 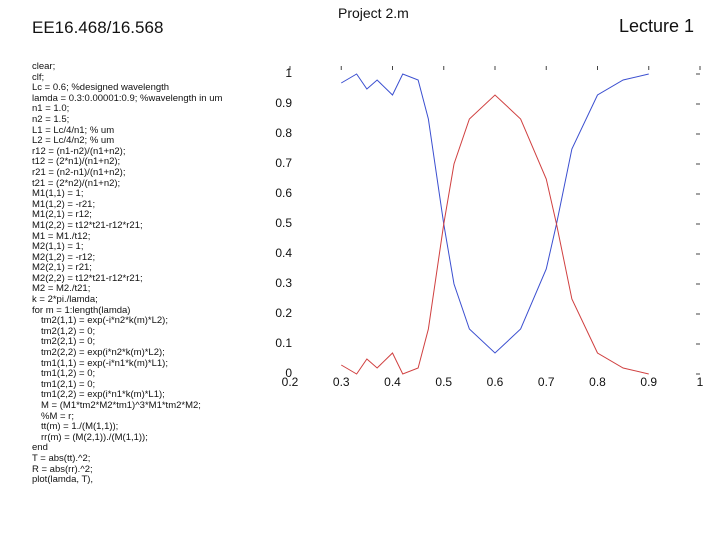 What do you see at coordinates (656, 26) in the screenshot?
I see `lecture-title: Lecture 1` at bounding box center [656, 26].